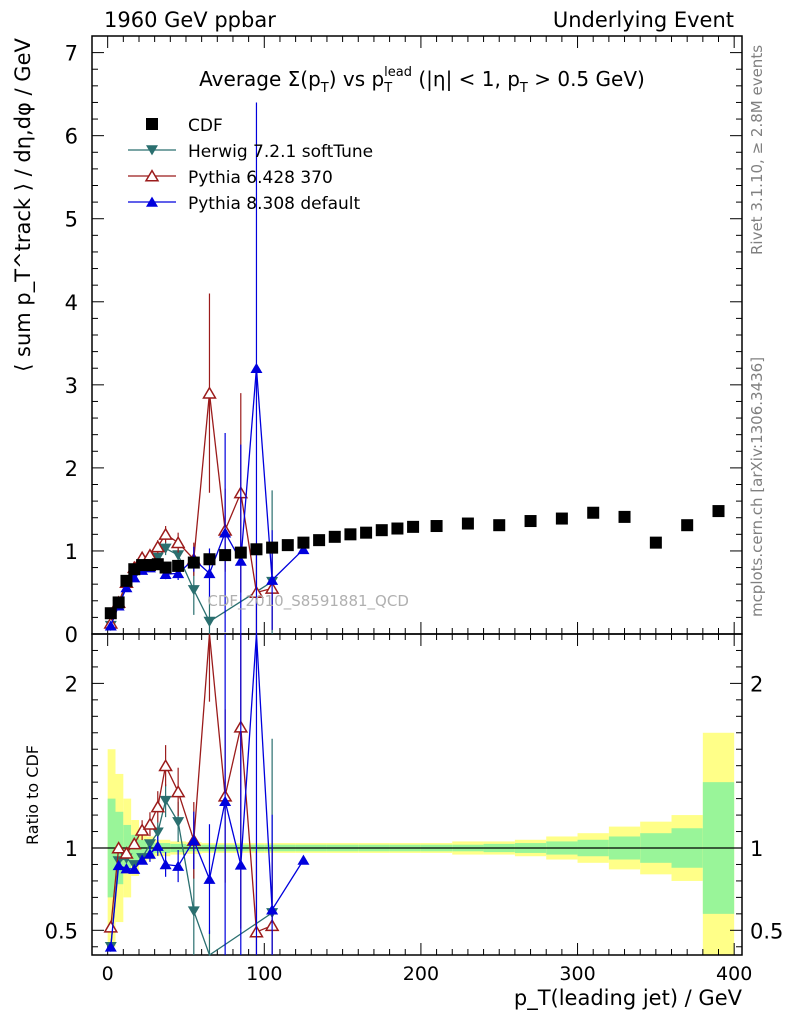 This screenshot has height=1024, width=786. Describe the element at coordinates (190, 20) in the screenshot. I see `header-left: 1960 GeV ppbar` at that location.